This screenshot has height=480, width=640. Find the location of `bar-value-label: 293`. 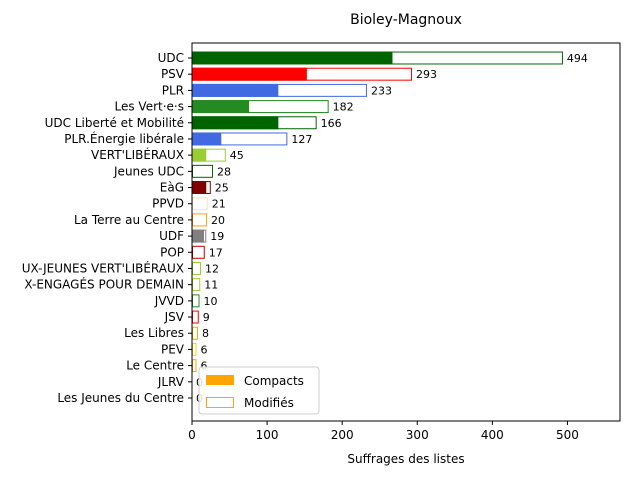

bar-value-label: 293 is located at coordinates (426, 74).